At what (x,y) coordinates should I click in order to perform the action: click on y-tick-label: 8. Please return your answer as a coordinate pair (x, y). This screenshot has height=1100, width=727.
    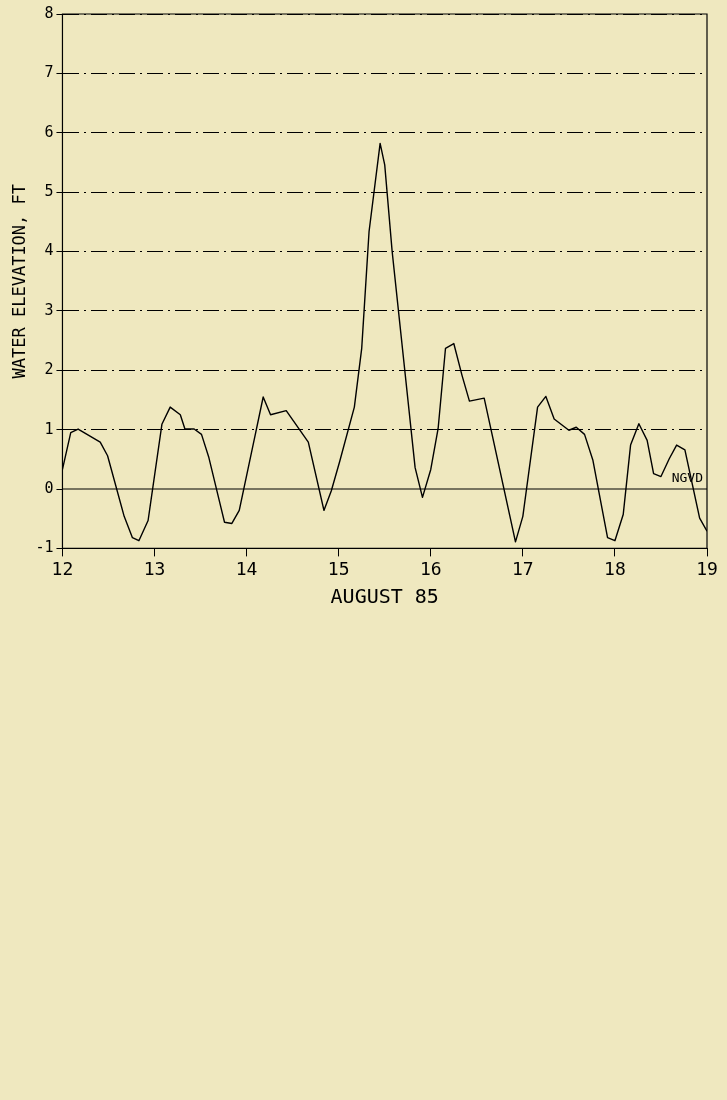
    Looking at the image, I should click on (49, 12).